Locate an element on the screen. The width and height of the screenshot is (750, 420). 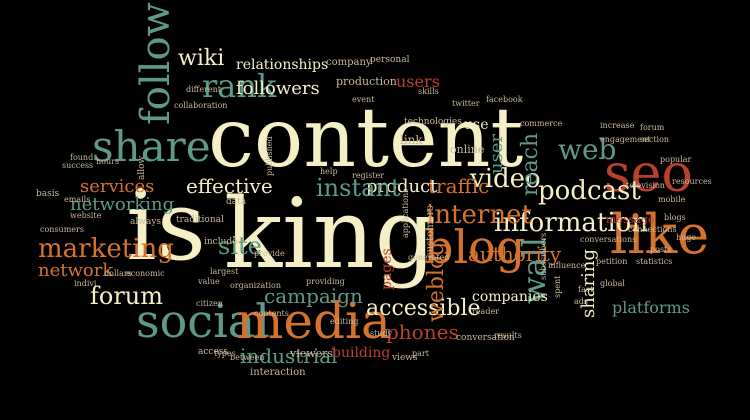
word-interaction: interaction is located at coordinates (278, 372).